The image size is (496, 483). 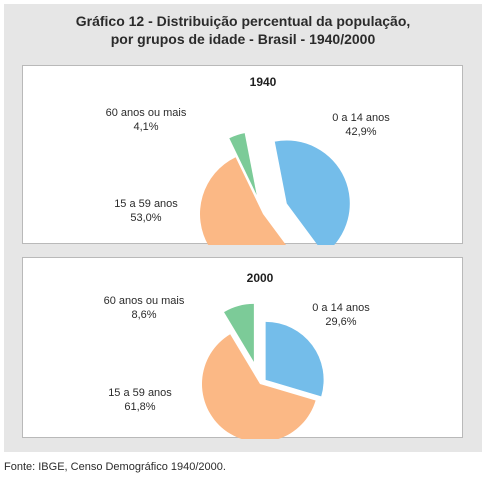 I want to click on pie-slice-2000-15-a-59-anos, so click(x=259, y=386).